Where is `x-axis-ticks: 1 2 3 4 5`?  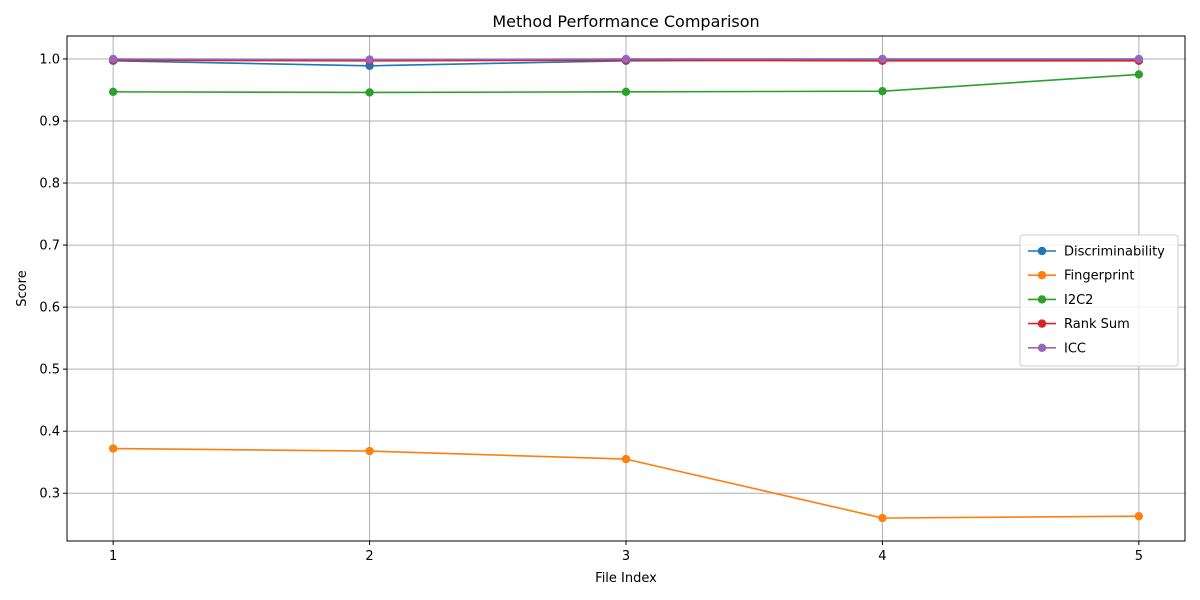 x-axis-ticks: 1 2 3 4 5 is located at coordinates (626, 552).